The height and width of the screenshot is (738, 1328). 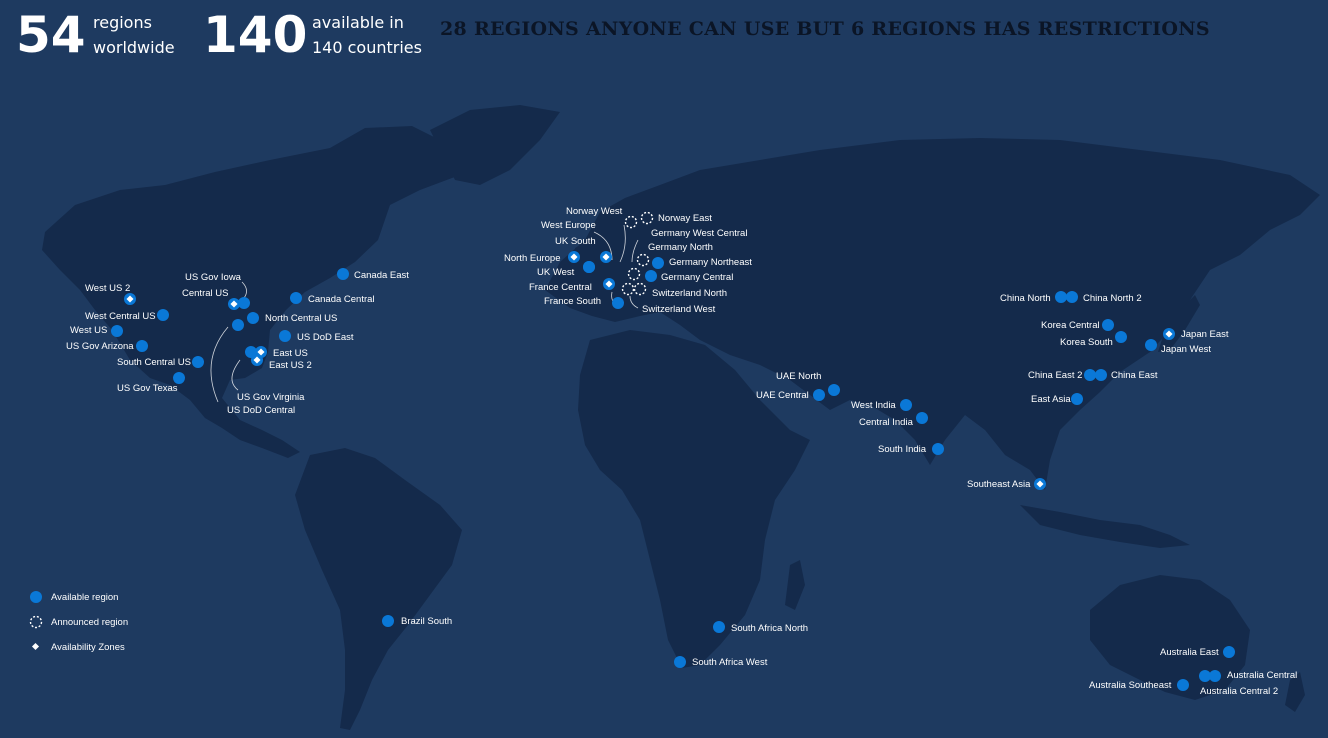 What do you see at coordinates (122, 22) in the screenshot?
I see `regions-caption-line1: regions` at bounding box center [122, 22].